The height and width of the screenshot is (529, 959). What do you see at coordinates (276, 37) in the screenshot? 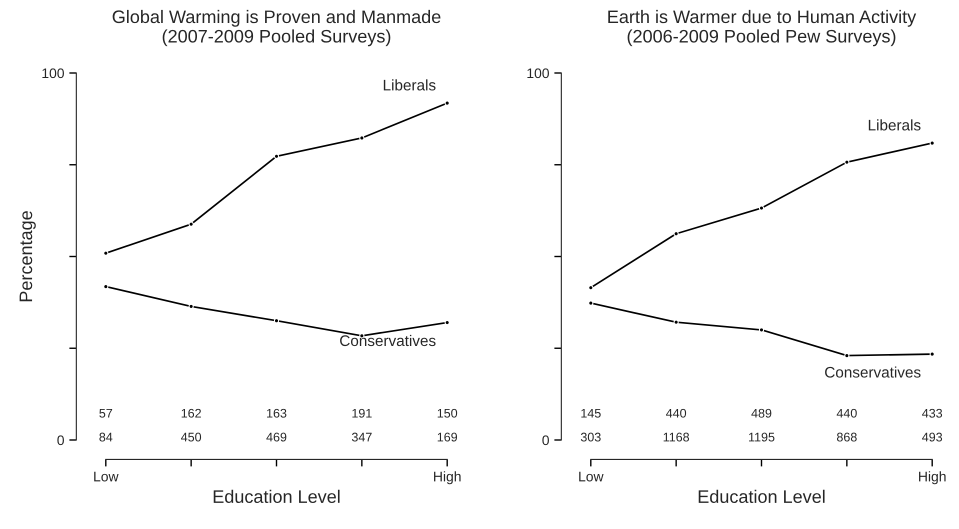
I see `chart-subtitle: (2007-2009 Pooled Surveys)` at bounding box center [276, 37].